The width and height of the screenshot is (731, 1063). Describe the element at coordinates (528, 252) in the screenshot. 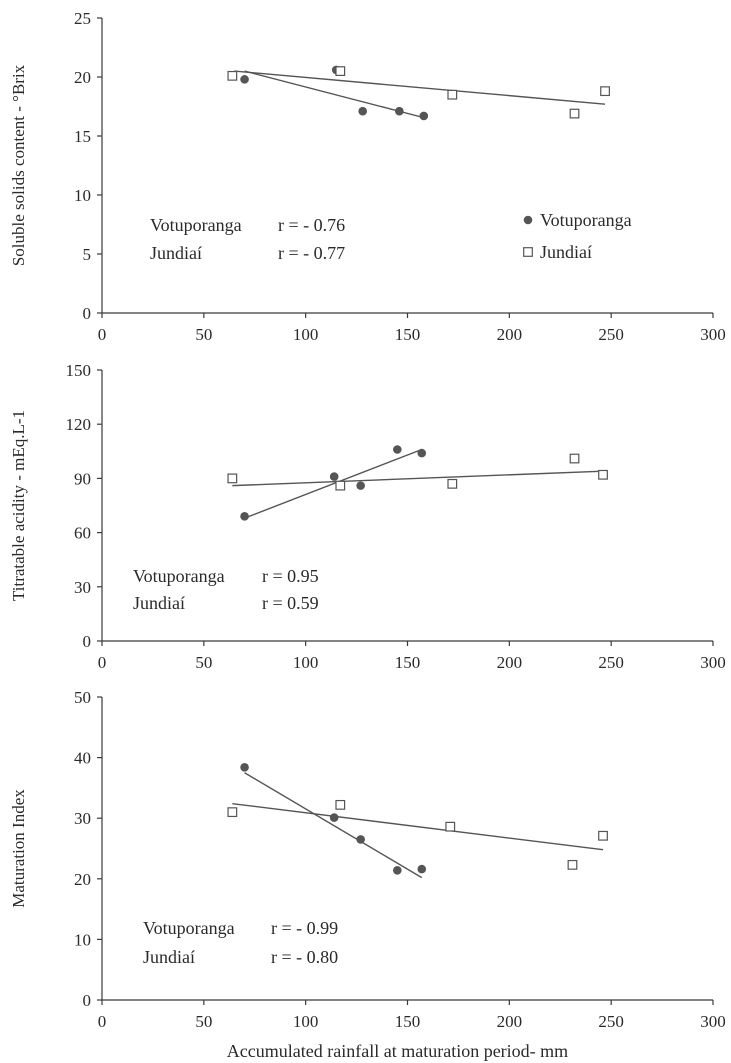

I see `legend-marker-jundiai` at that location.